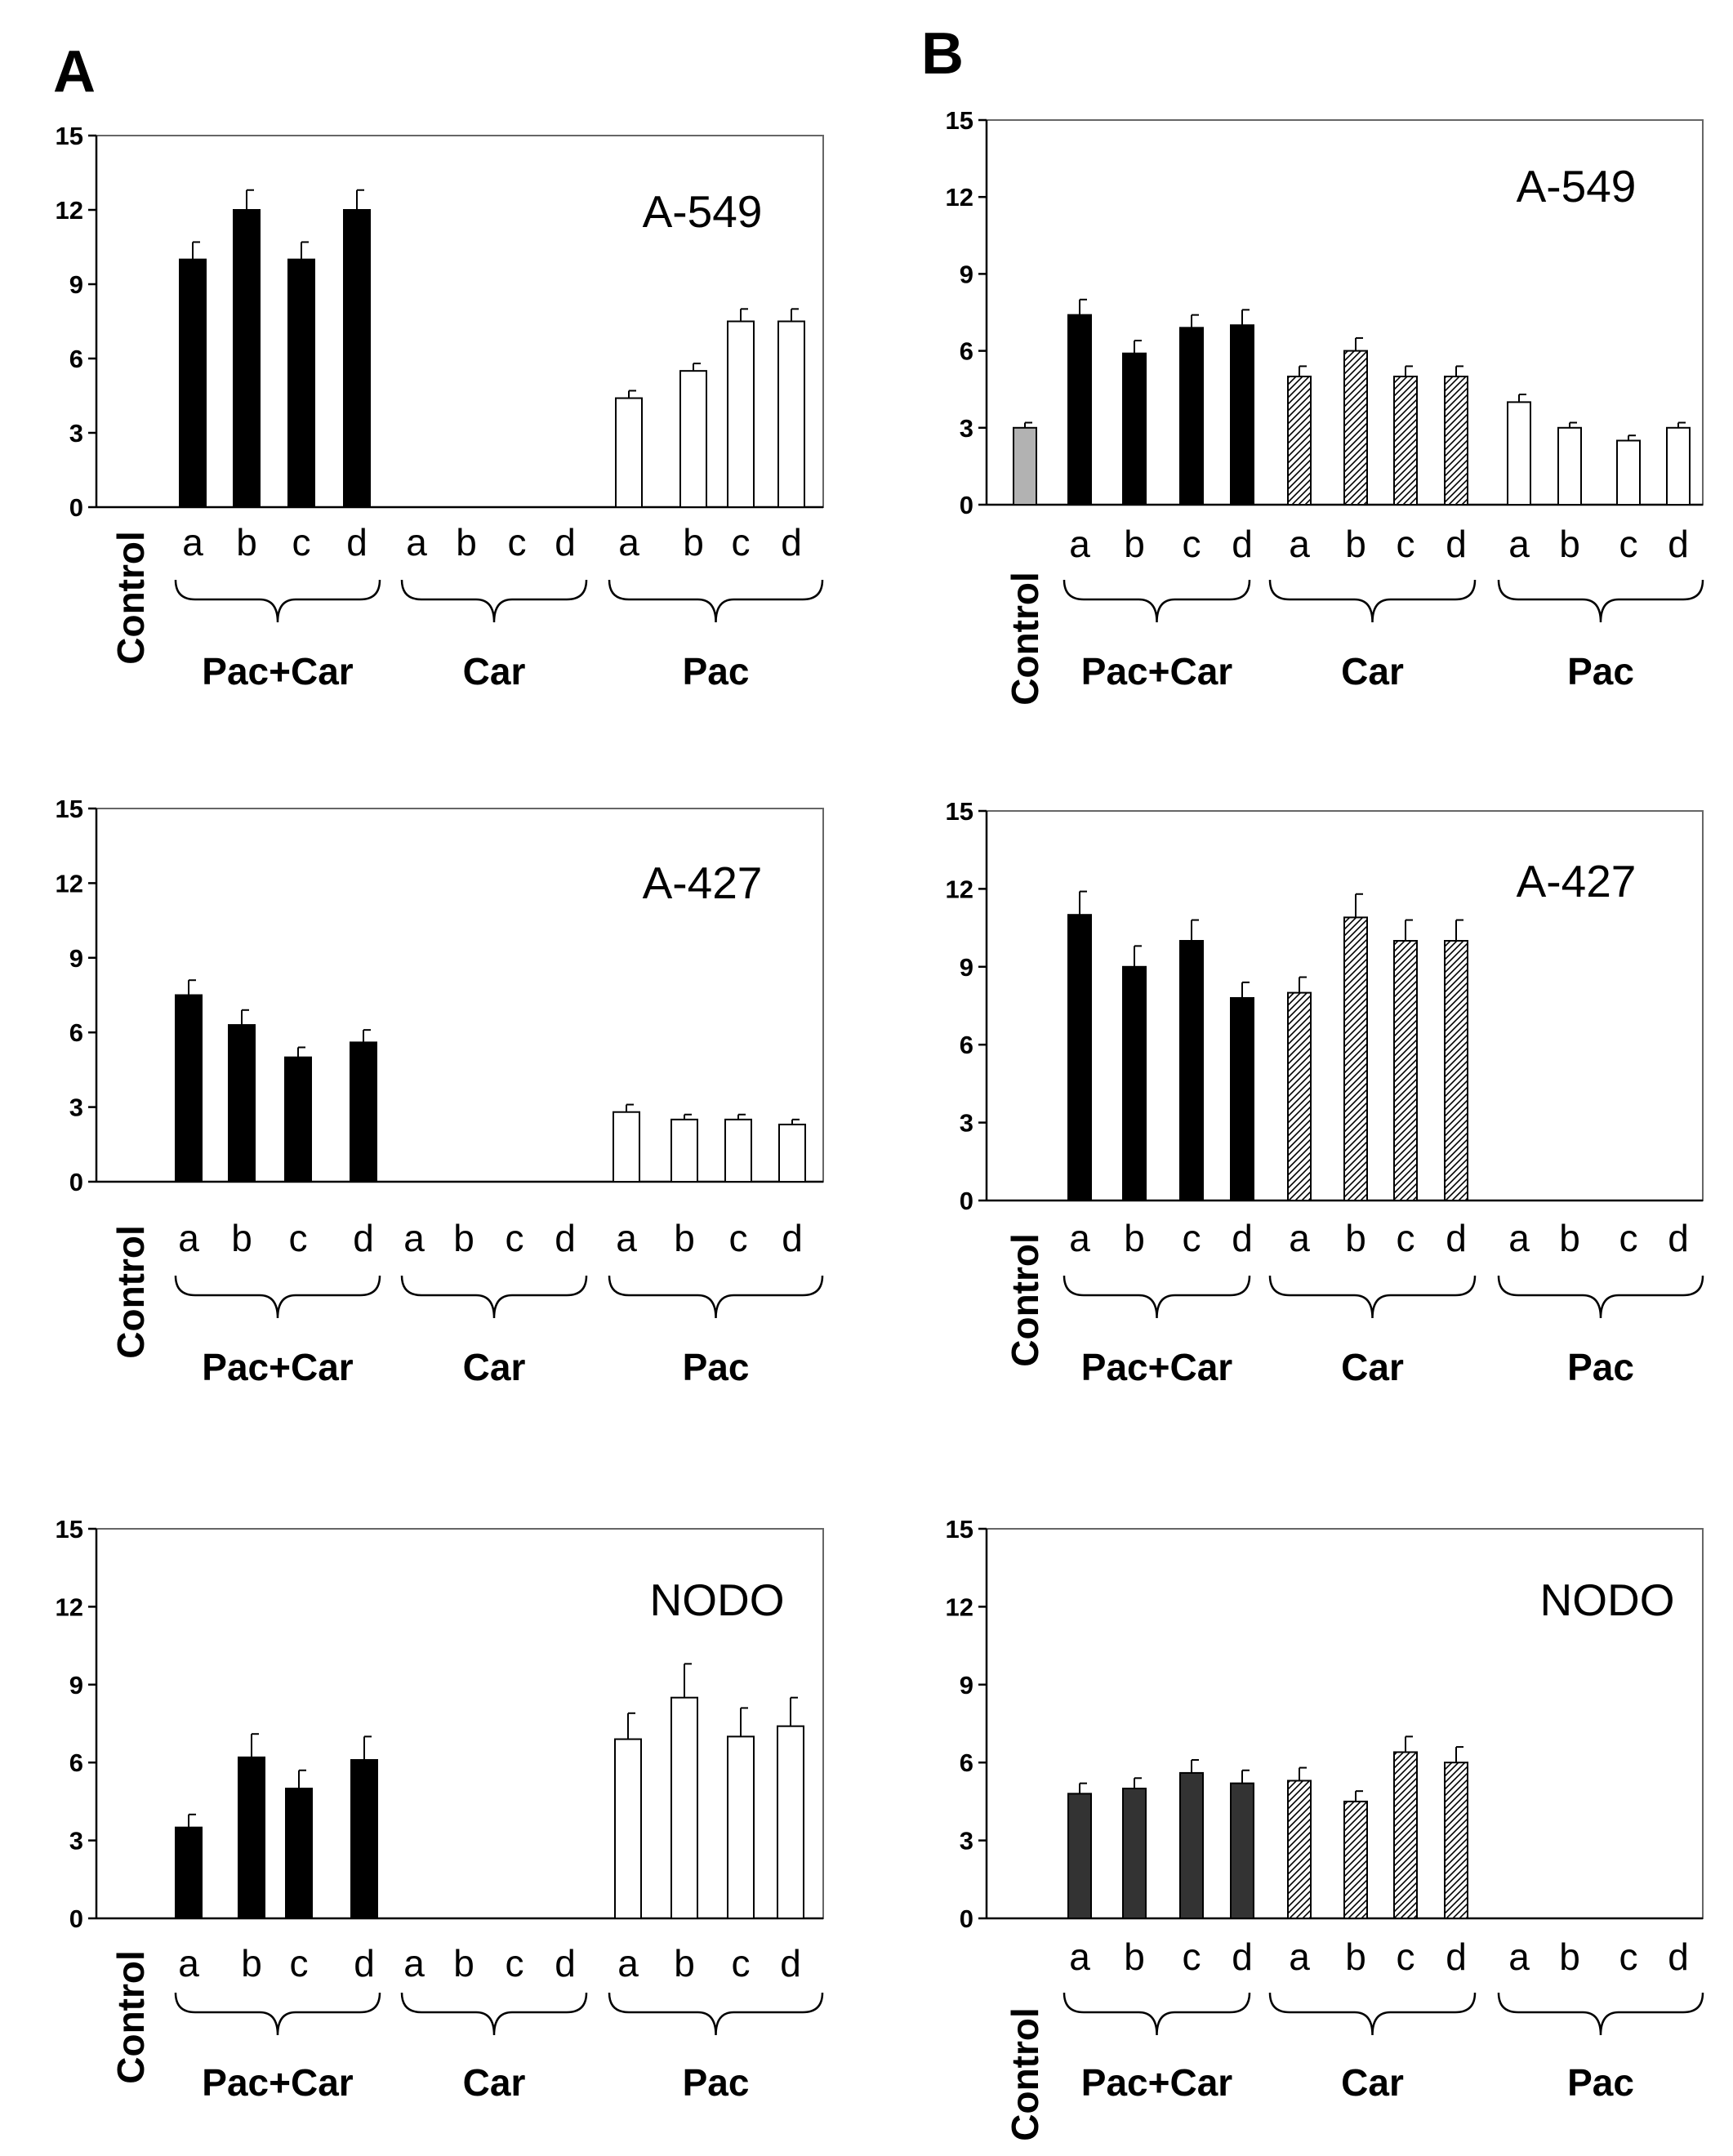  I want to click on bar-car-d, so click(1456, 1840).